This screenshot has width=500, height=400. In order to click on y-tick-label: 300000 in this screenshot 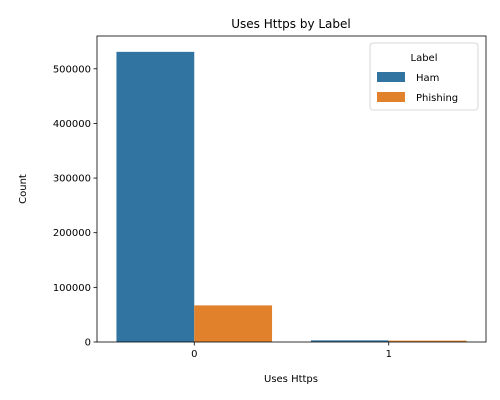, I will do `click(72, 179)`.